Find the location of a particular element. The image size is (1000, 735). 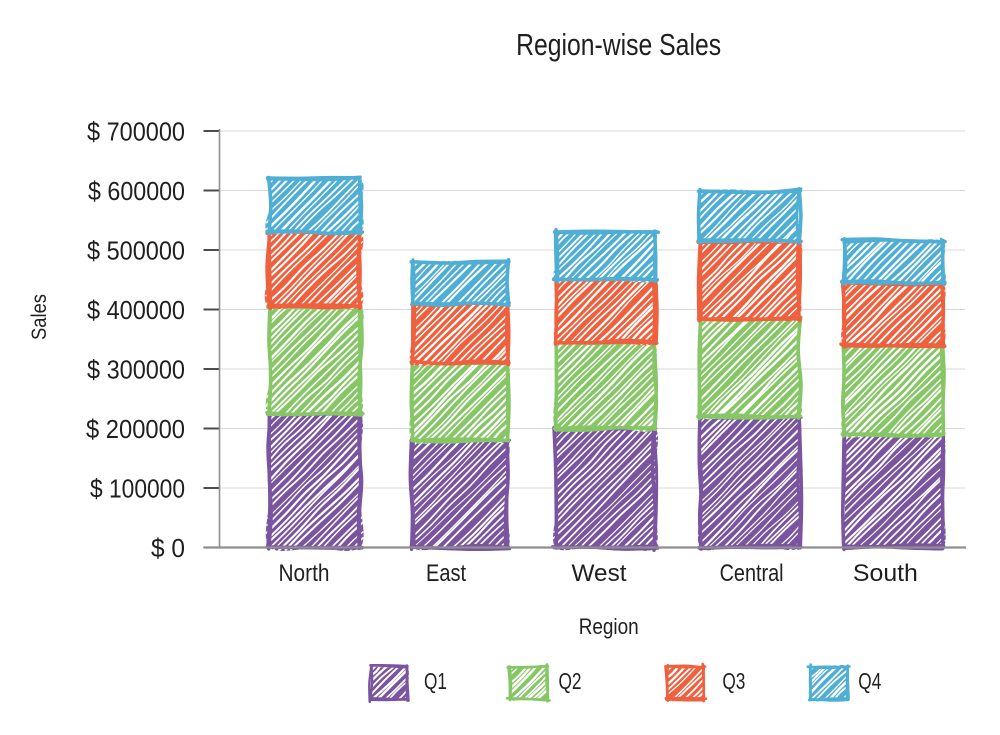

svg-text: East is located at coordinates (446, 573).